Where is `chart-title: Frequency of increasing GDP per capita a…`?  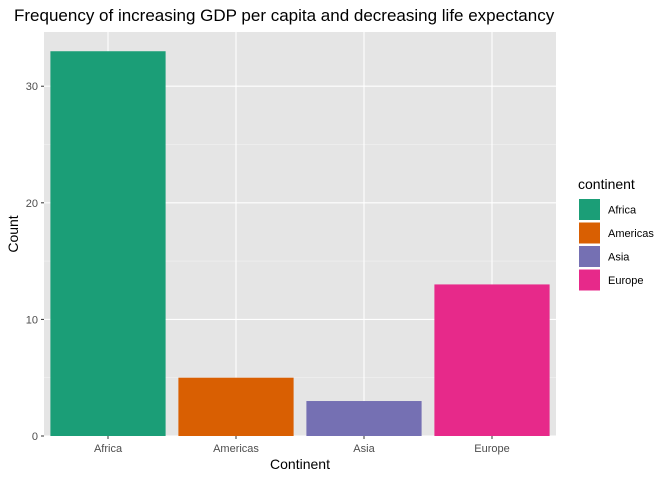 chart-title: Frequency of increasing GDP per capita a… is located at coordinates (284, 15).